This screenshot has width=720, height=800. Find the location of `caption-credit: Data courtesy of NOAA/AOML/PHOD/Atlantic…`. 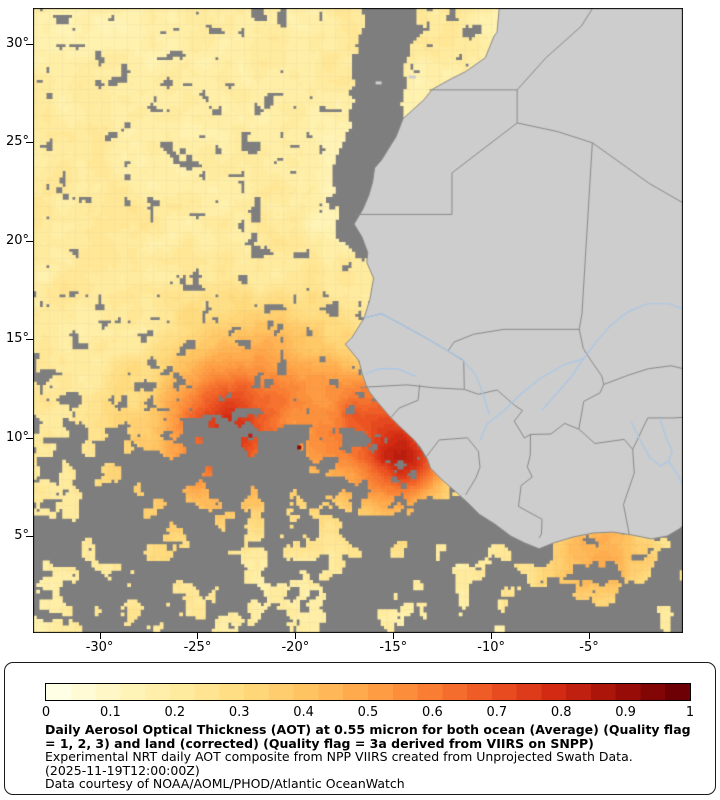

caption-credit: Data courtesy of NOAA/AOML/PHOD/Atlantic… is located at coordinates (225, 783).